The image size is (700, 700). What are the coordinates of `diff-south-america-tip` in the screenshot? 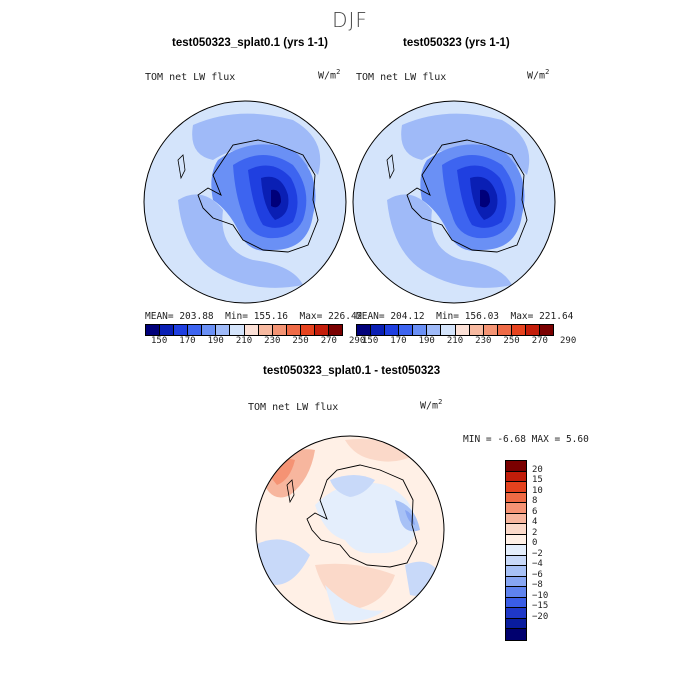 It's located at (290, 491).